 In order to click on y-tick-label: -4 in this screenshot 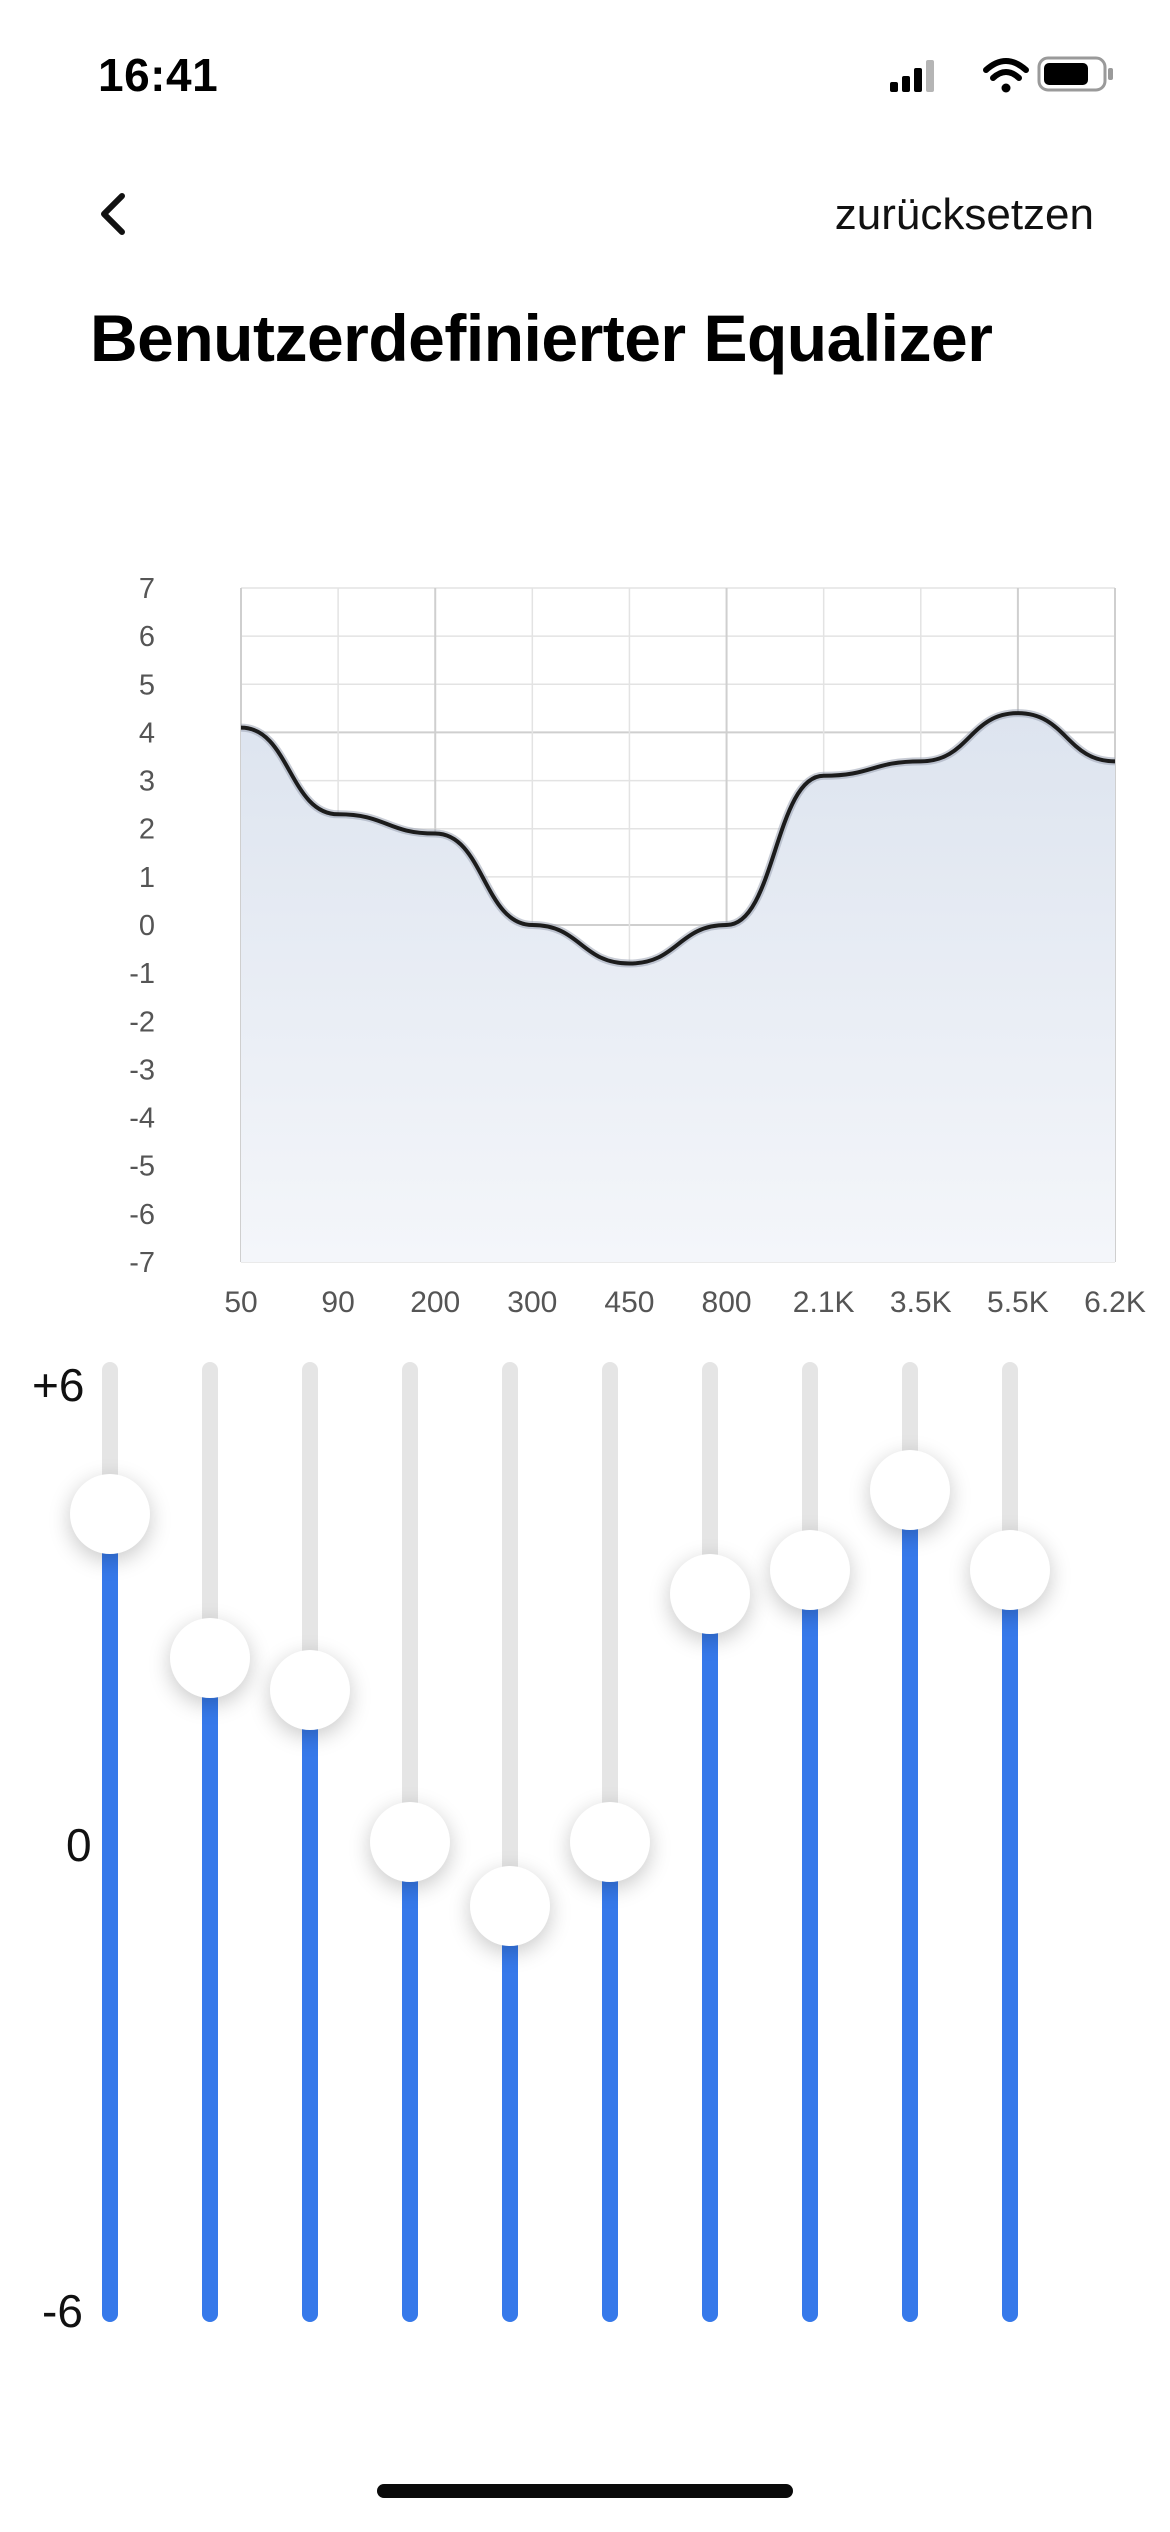, I will do `click(142, 1119)`.